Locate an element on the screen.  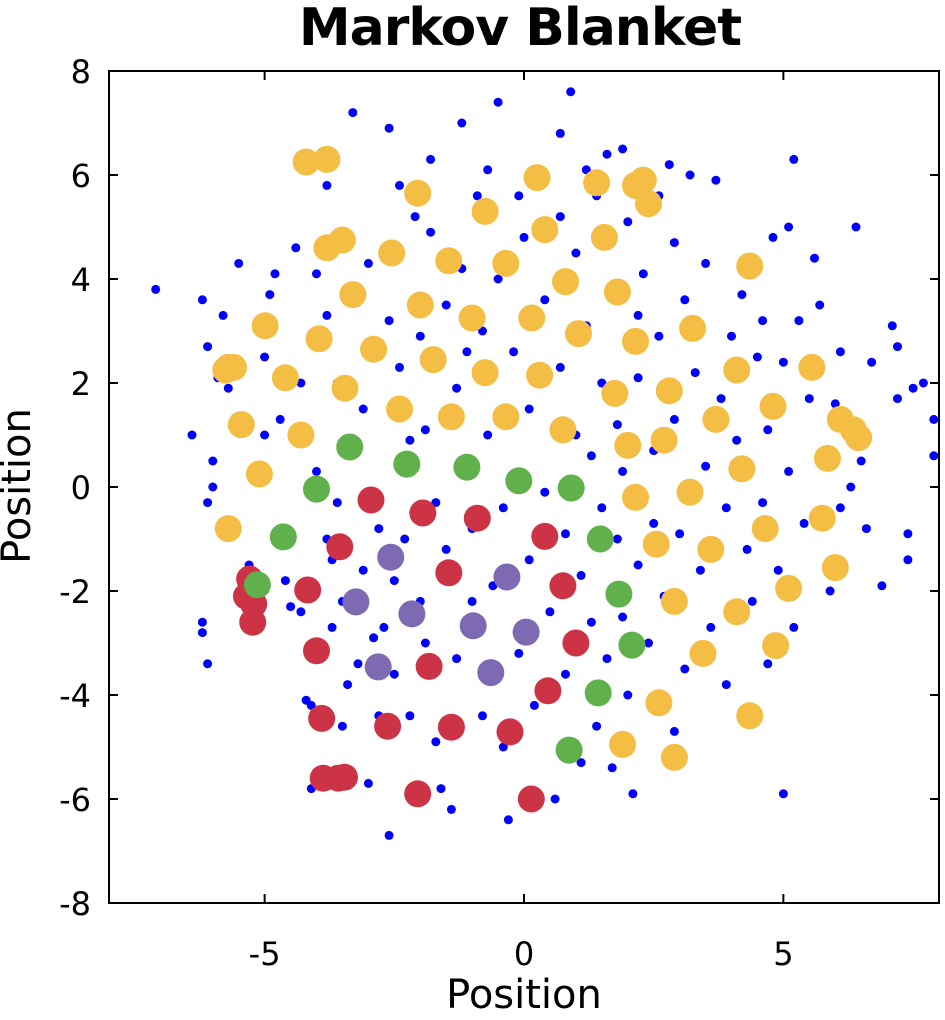
y-tick-label: -8 is located at coordinates (75, 904).